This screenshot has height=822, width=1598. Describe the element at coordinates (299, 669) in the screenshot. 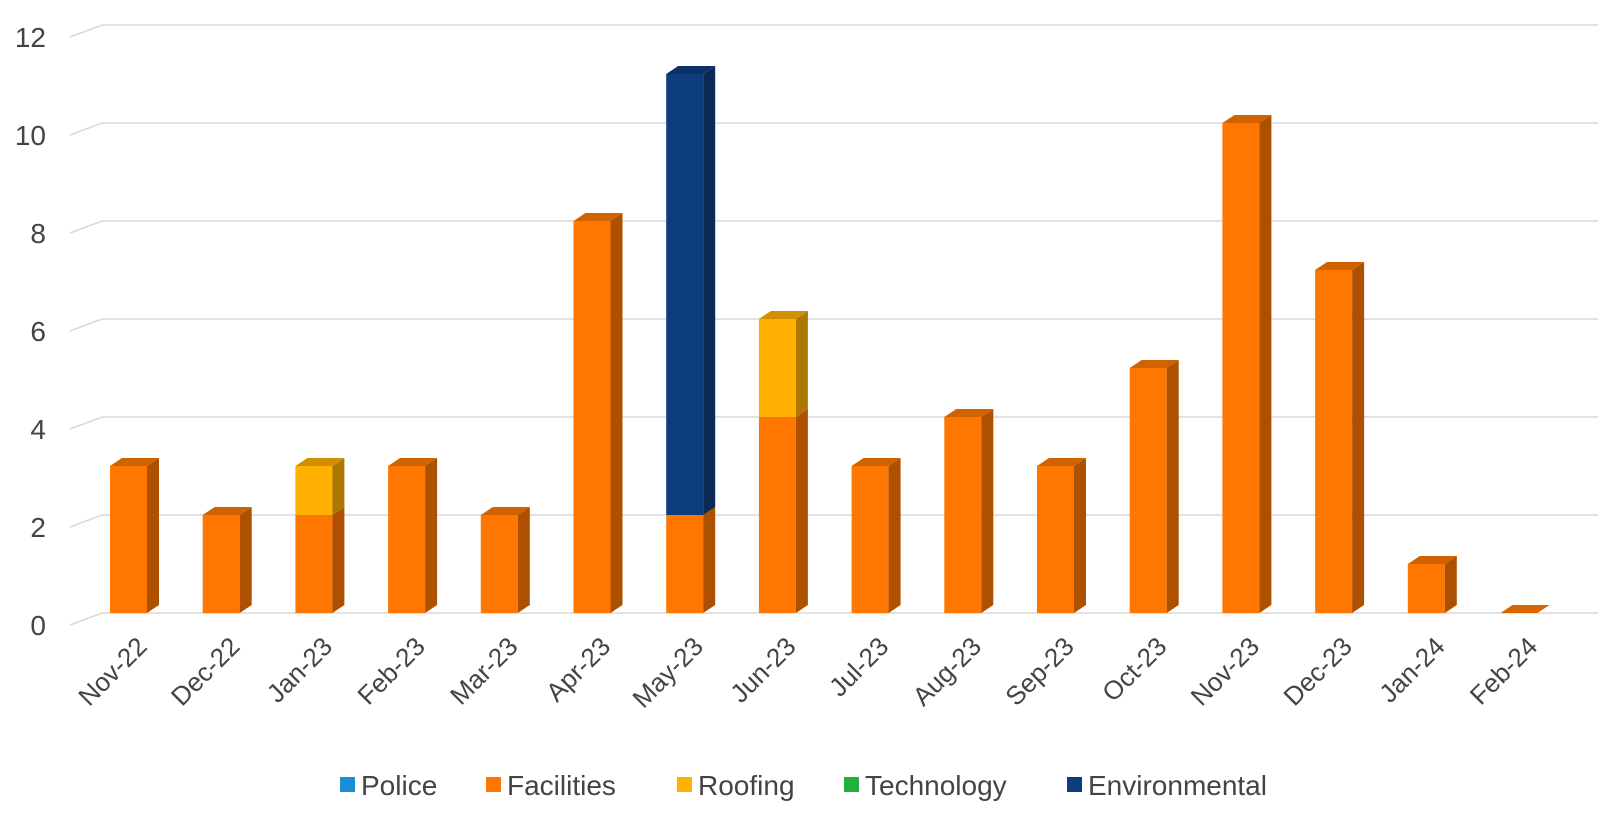

I see `x-tick-label: Jan-23` at that location.